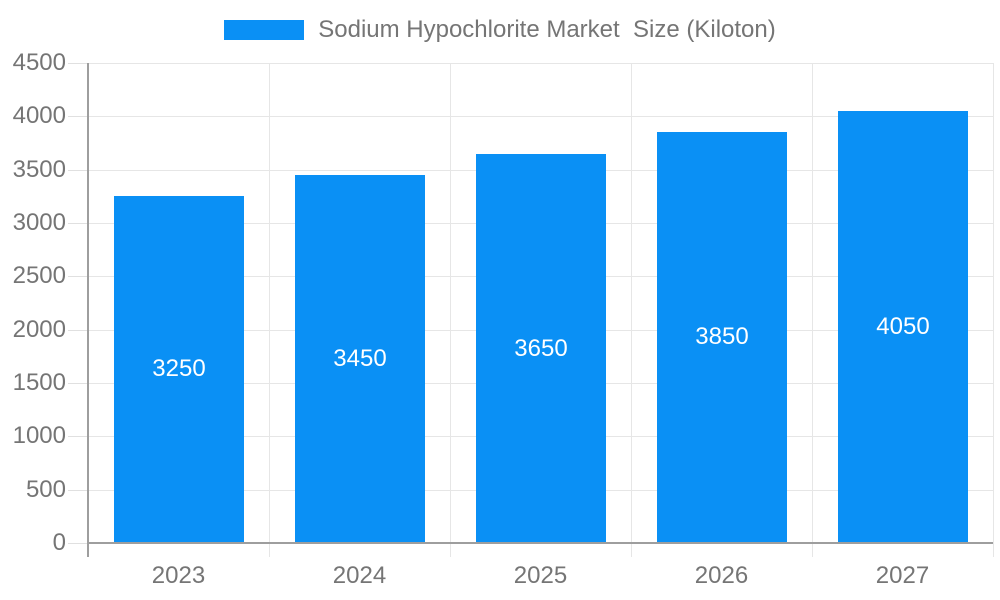 The width and height of the screenshot is (1000, 600). I want to click on bar-value-label: 3850, so click(722, 336).